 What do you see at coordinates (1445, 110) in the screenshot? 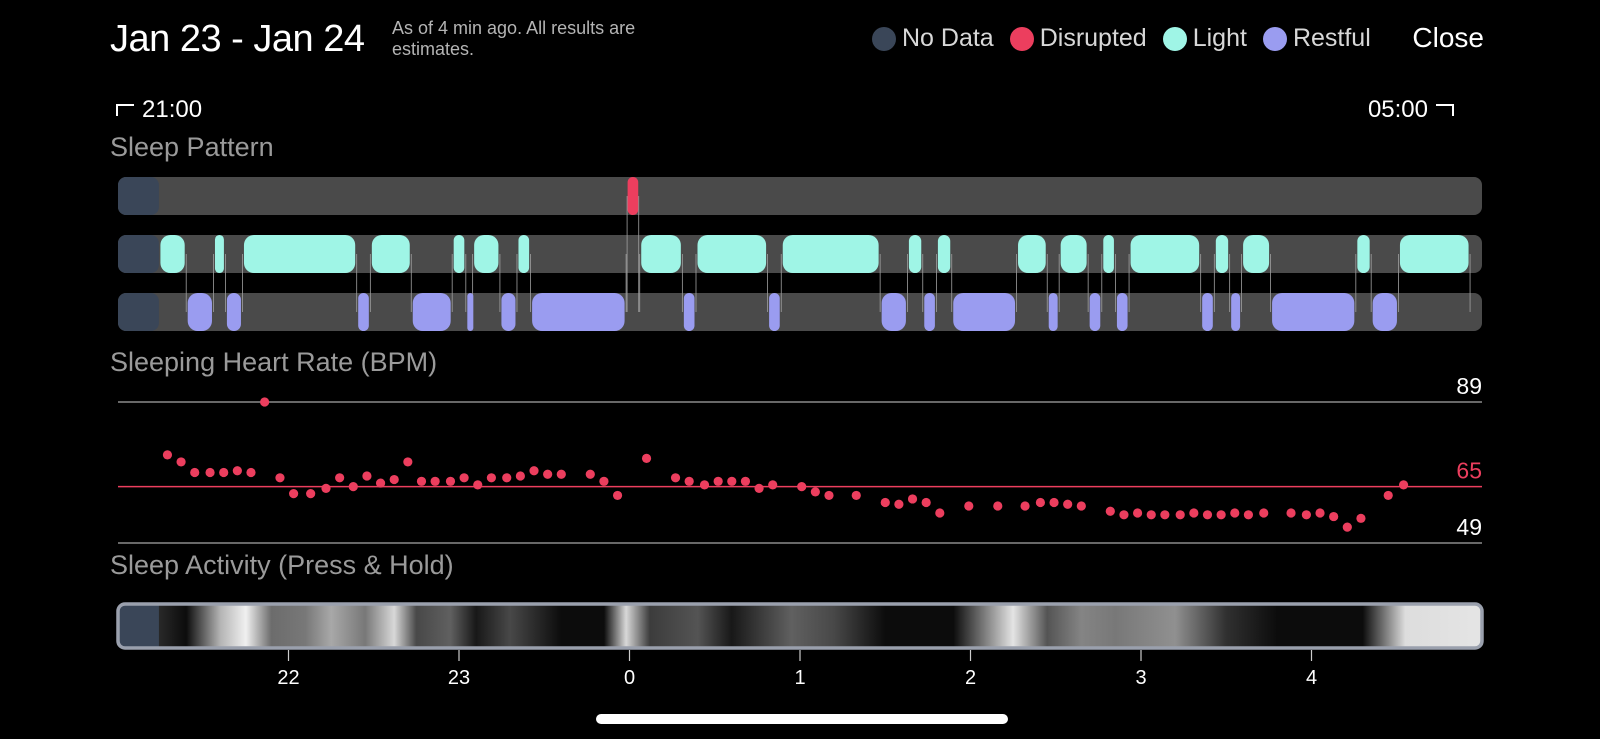
I see `range-end-bracket-icon` at bounding box center [1445, 110].